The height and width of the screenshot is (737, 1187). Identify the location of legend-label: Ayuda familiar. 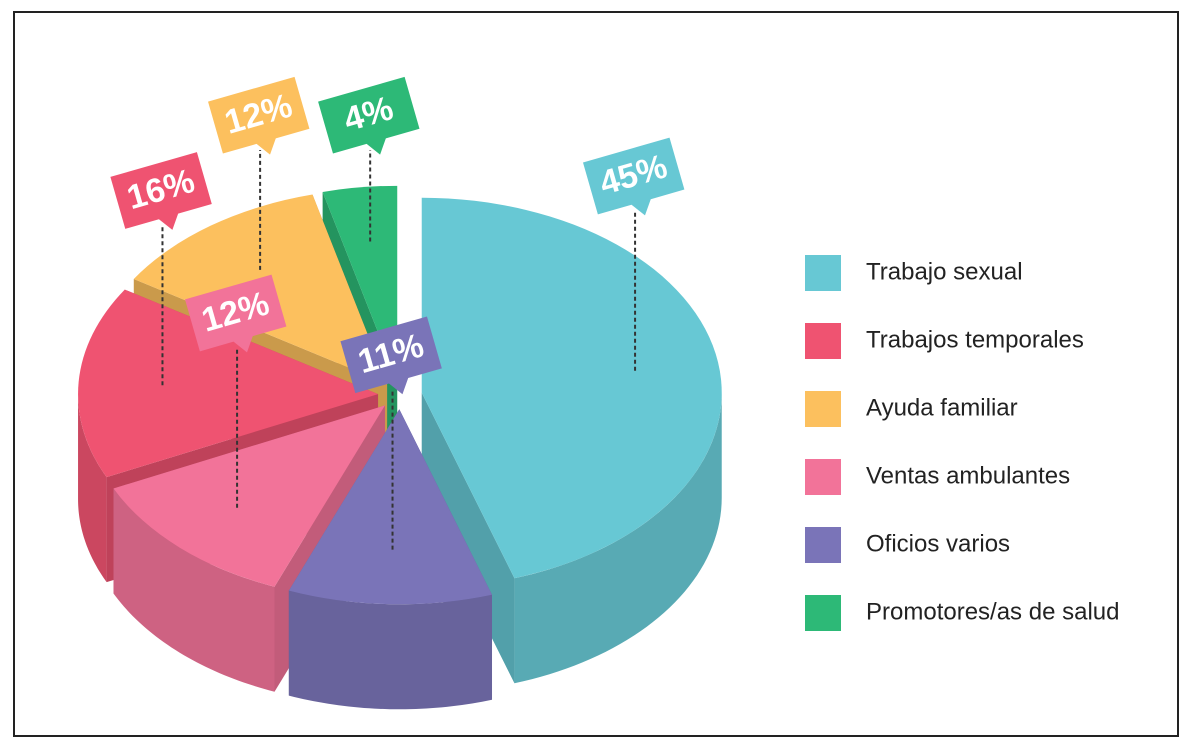
(942, 407).